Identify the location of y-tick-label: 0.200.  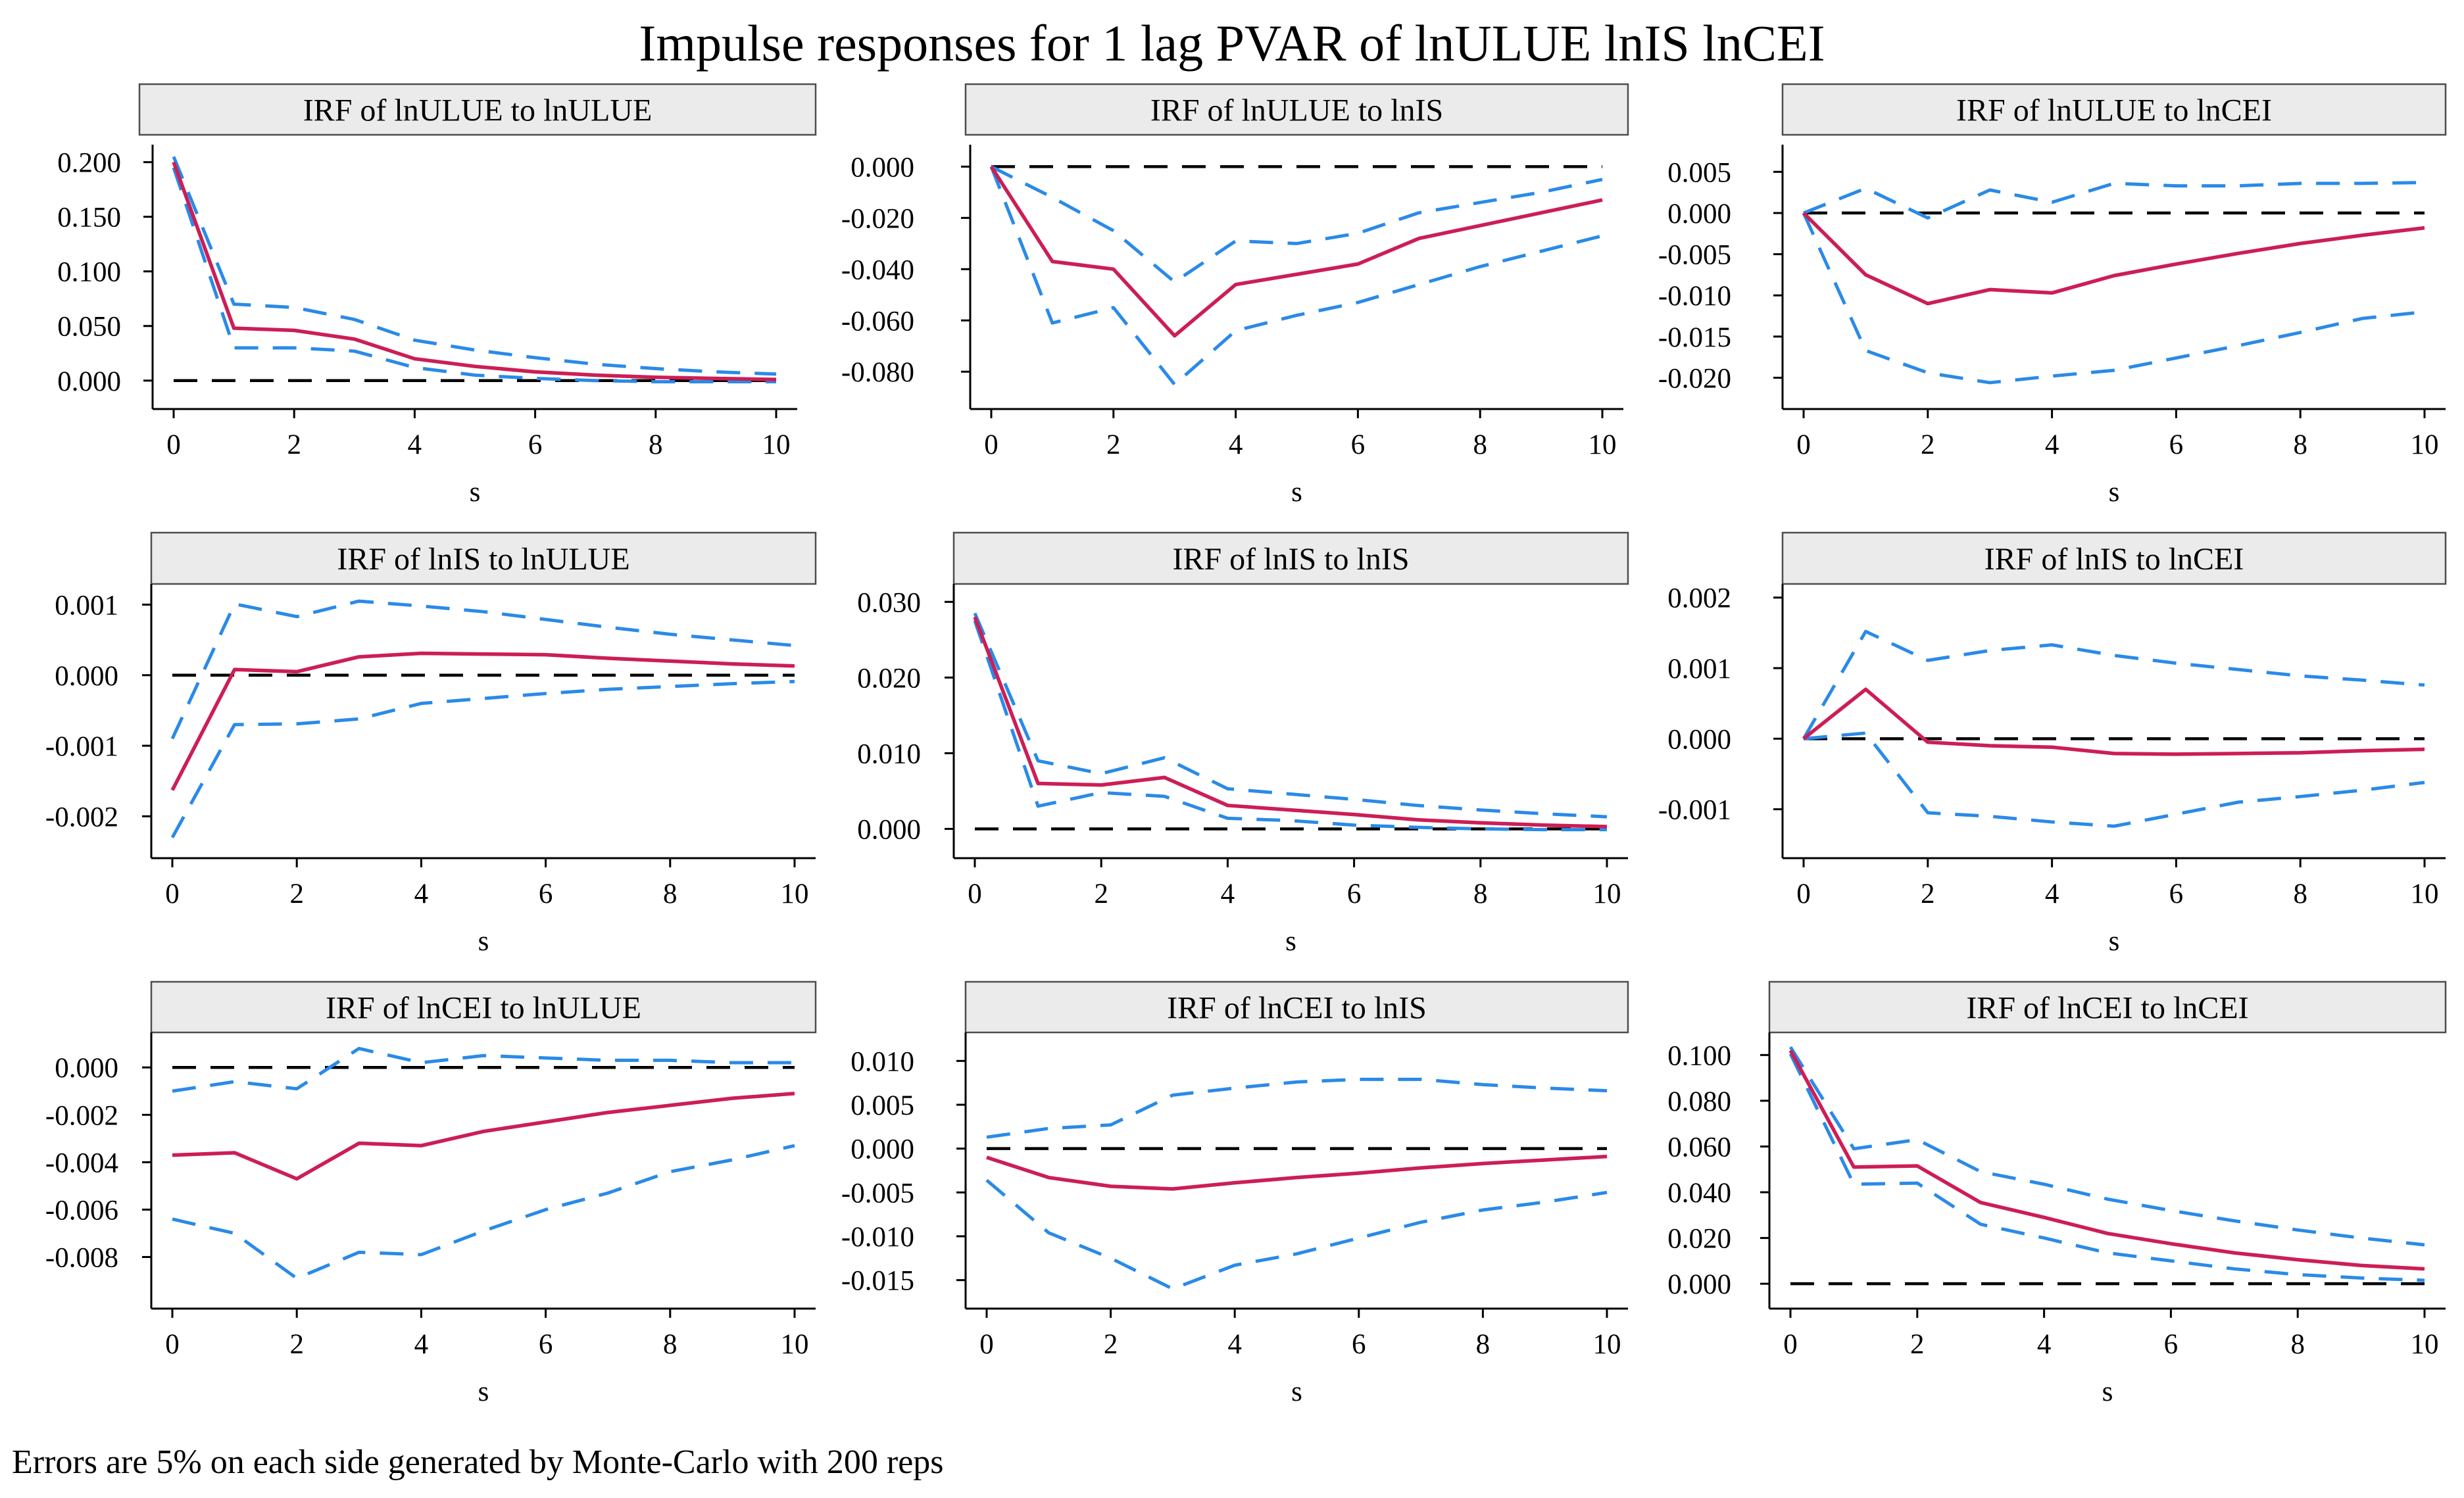
(89, 163).